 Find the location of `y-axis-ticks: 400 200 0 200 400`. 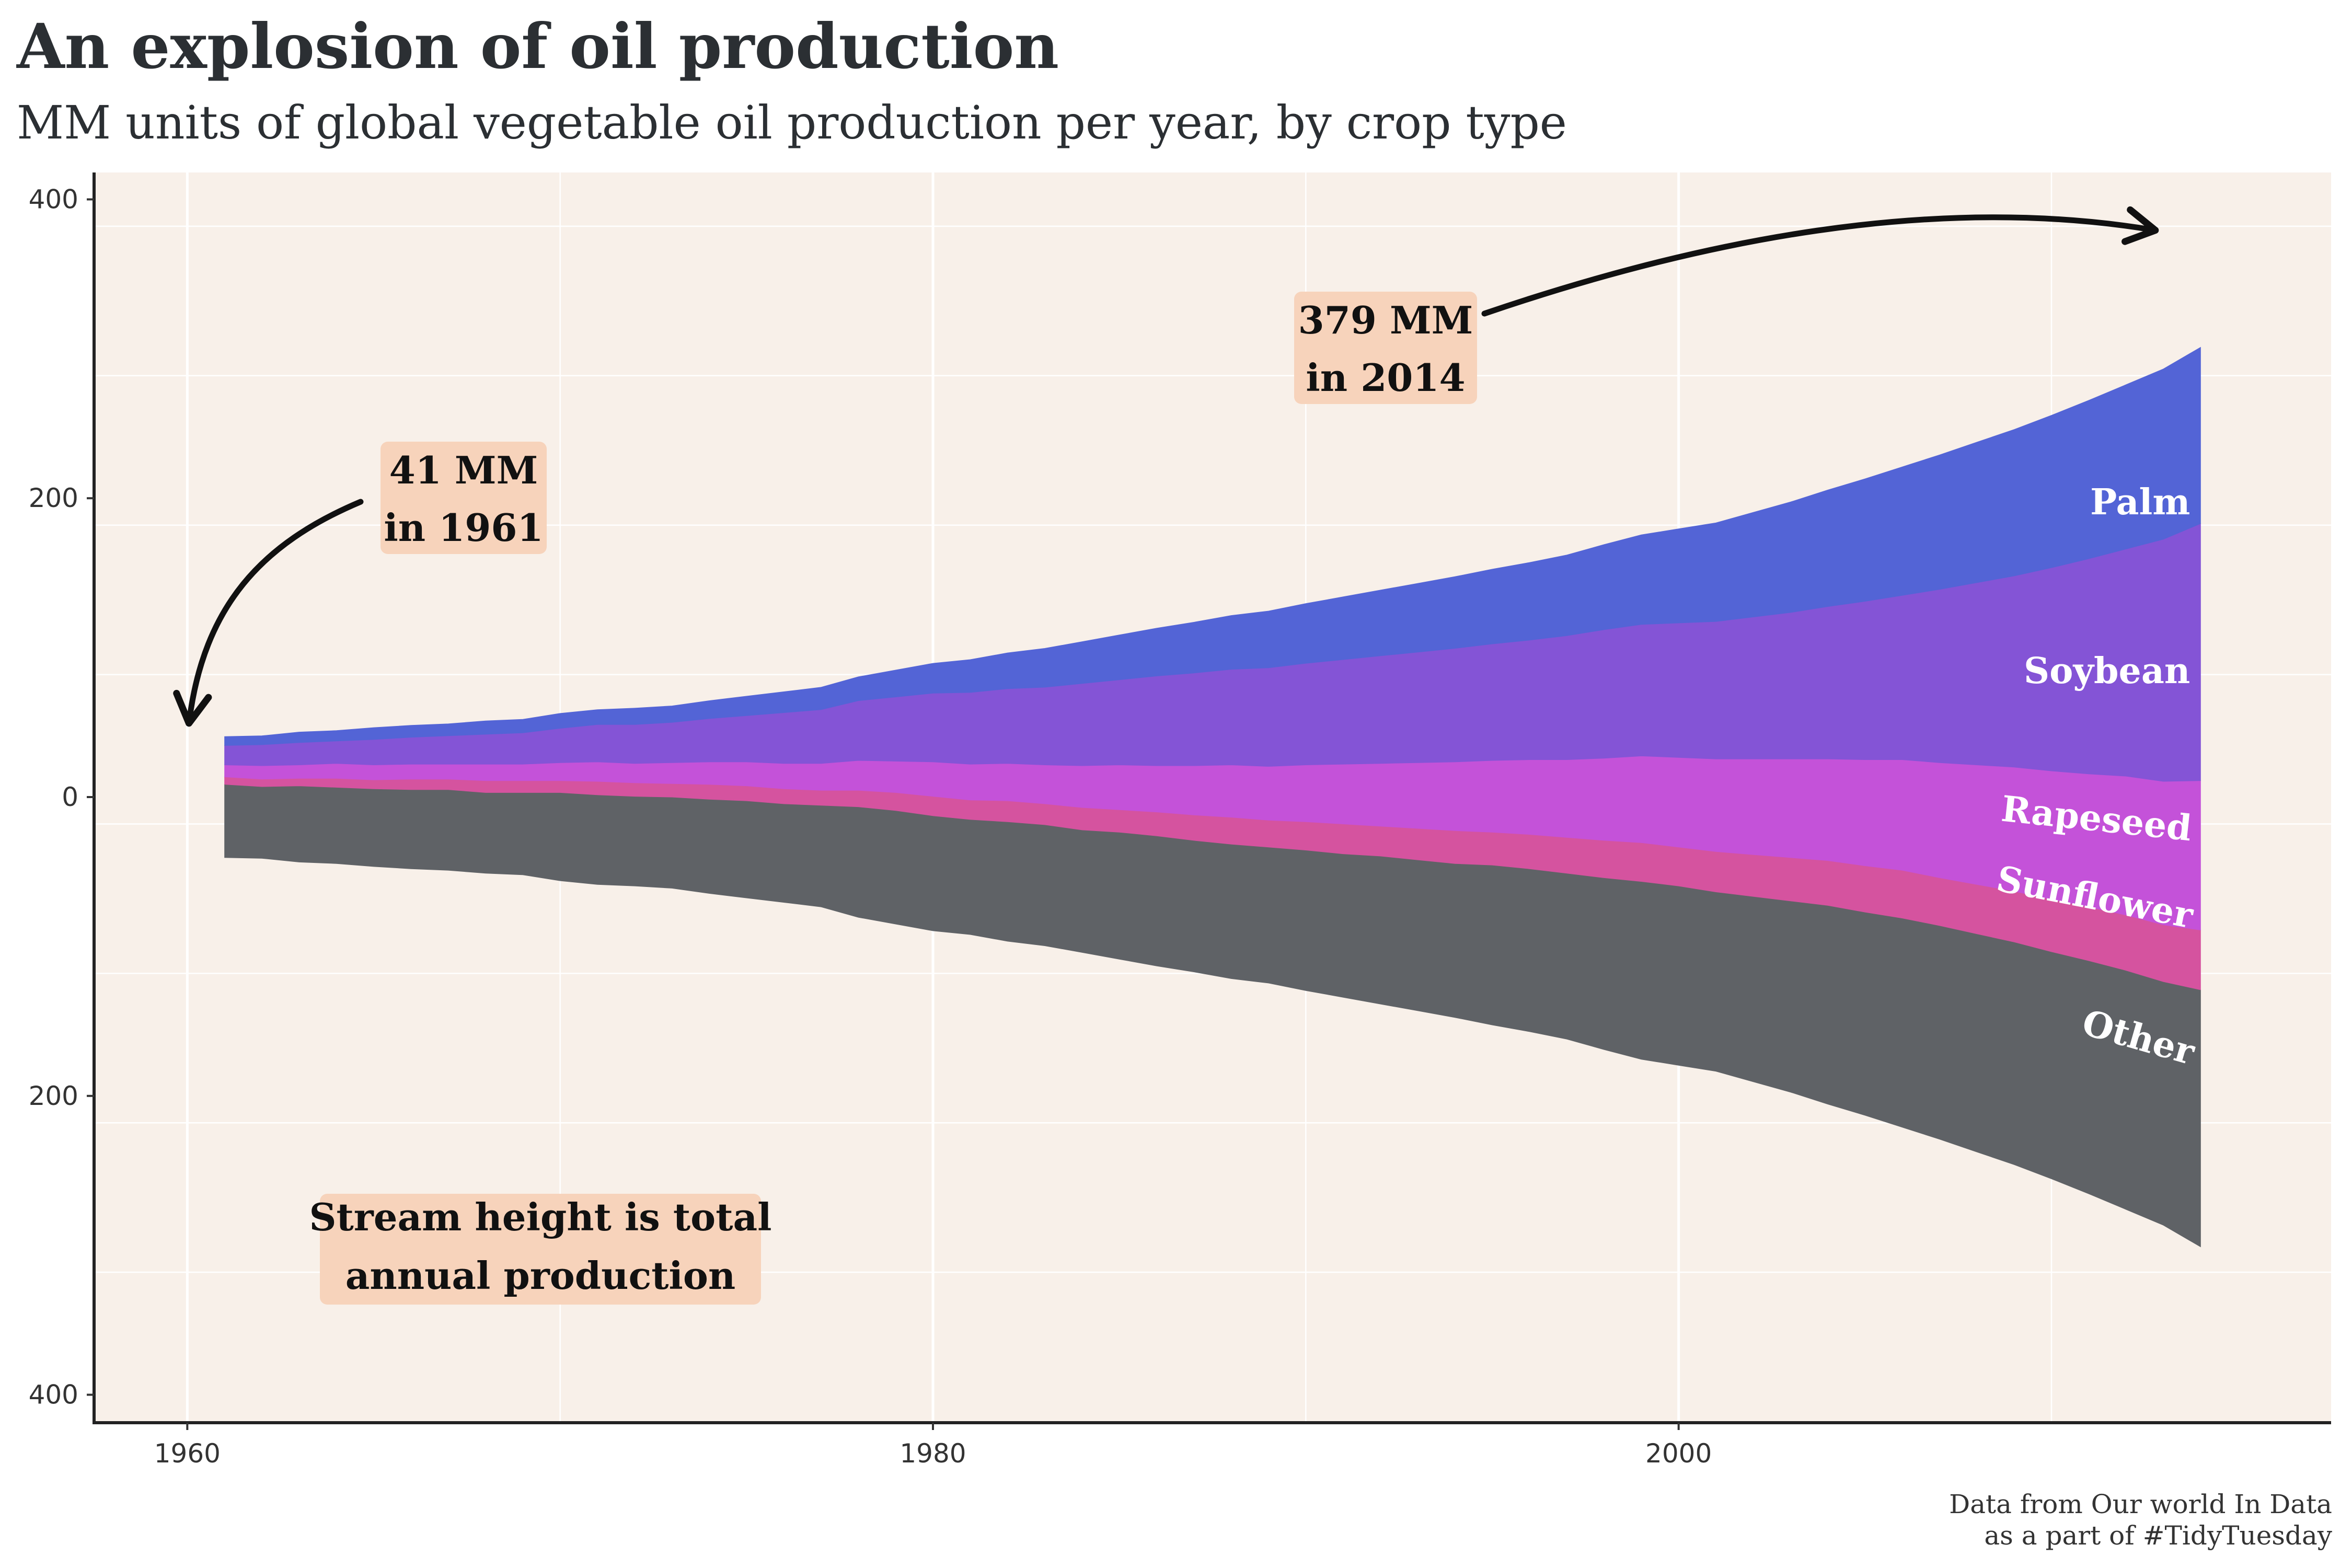

y-axis-ticks: 400 200 0 200 400 is located at coordinates (61, 797).